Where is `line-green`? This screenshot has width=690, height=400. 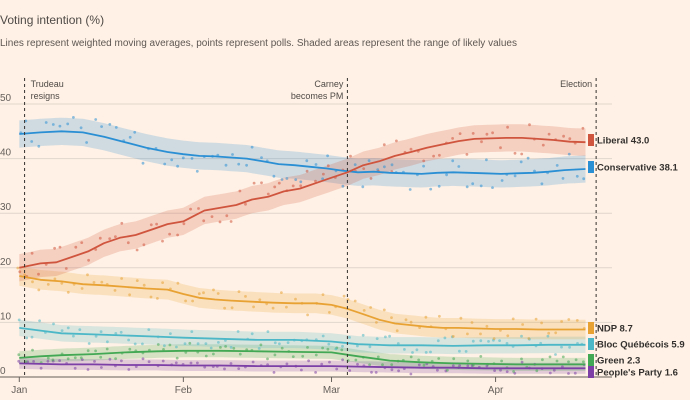 line-green is located at coordinates (302, 357).